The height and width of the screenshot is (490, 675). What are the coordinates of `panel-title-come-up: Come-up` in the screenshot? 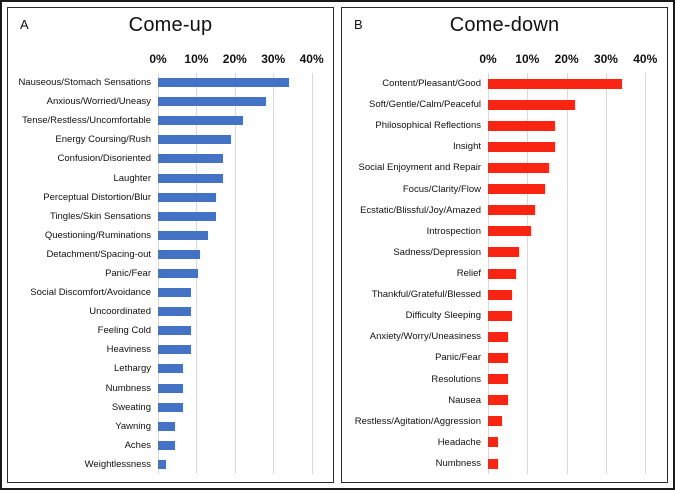 It's located at (170, 25).